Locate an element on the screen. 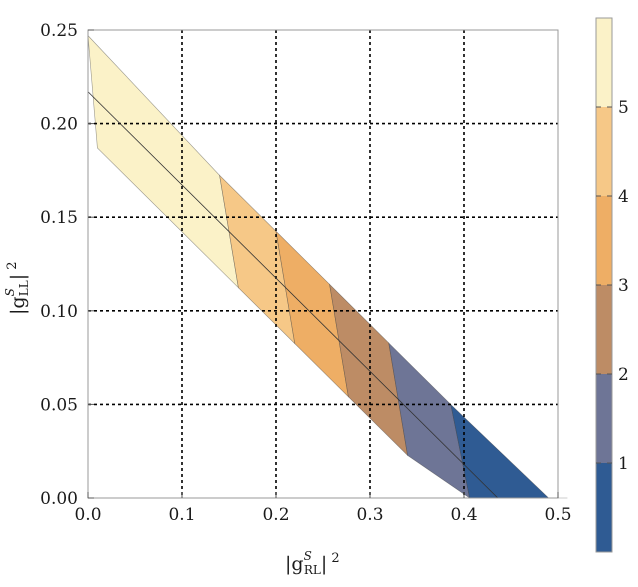 The width and height of the screenshot is (638, 587). x-tick-label: 0.5 is located at coordinates (557, 515).